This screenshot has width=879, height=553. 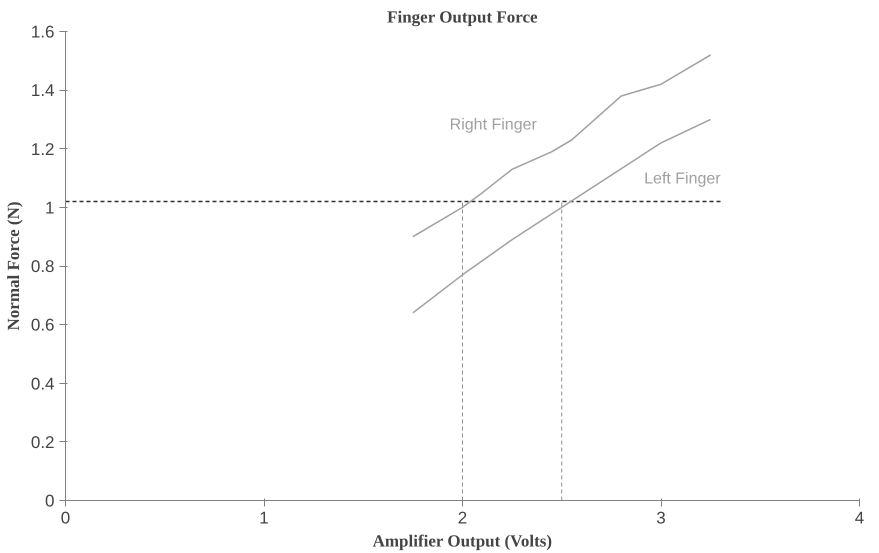 What do you see at coordinates (42, 325) in the screenshot?
I see `y-tick-label: 0.6` at bounding box center [42, 325].